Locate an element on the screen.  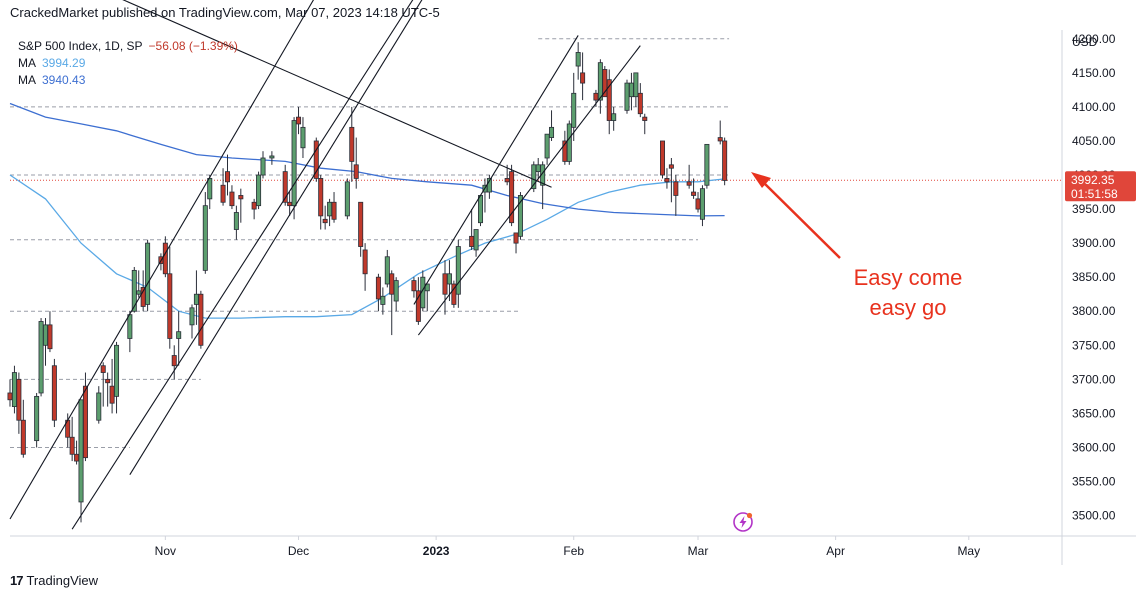
legend-ma1: MA 3994.29 is located at coordinates (52, 63).